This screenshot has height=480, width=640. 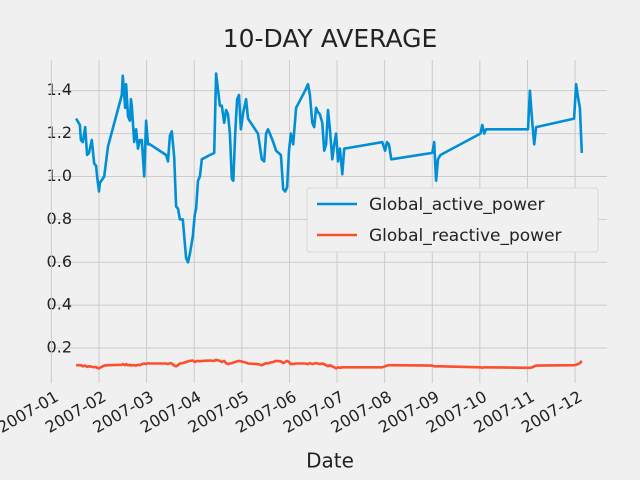 What do you see at coordinates (465, 236) in the screenshot?
I see `legend-label: Global_reactive_power` at bounding box center [465, 236].